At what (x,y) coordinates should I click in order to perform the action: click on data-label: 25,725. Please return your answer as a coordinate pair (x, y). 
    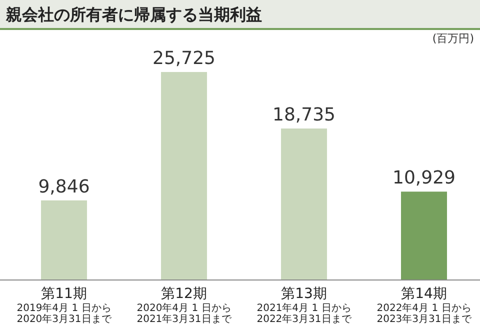
    Looking at the image, I should click on (184, 58).